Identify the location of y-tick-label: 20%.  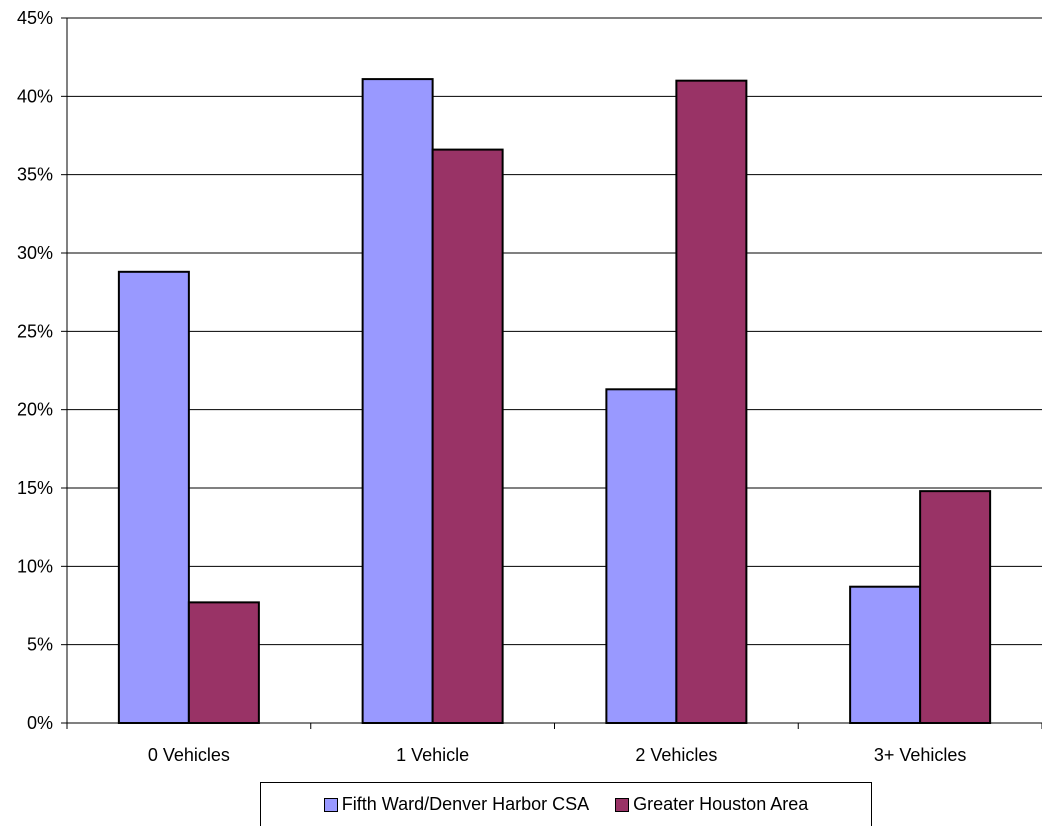
(35, 410).